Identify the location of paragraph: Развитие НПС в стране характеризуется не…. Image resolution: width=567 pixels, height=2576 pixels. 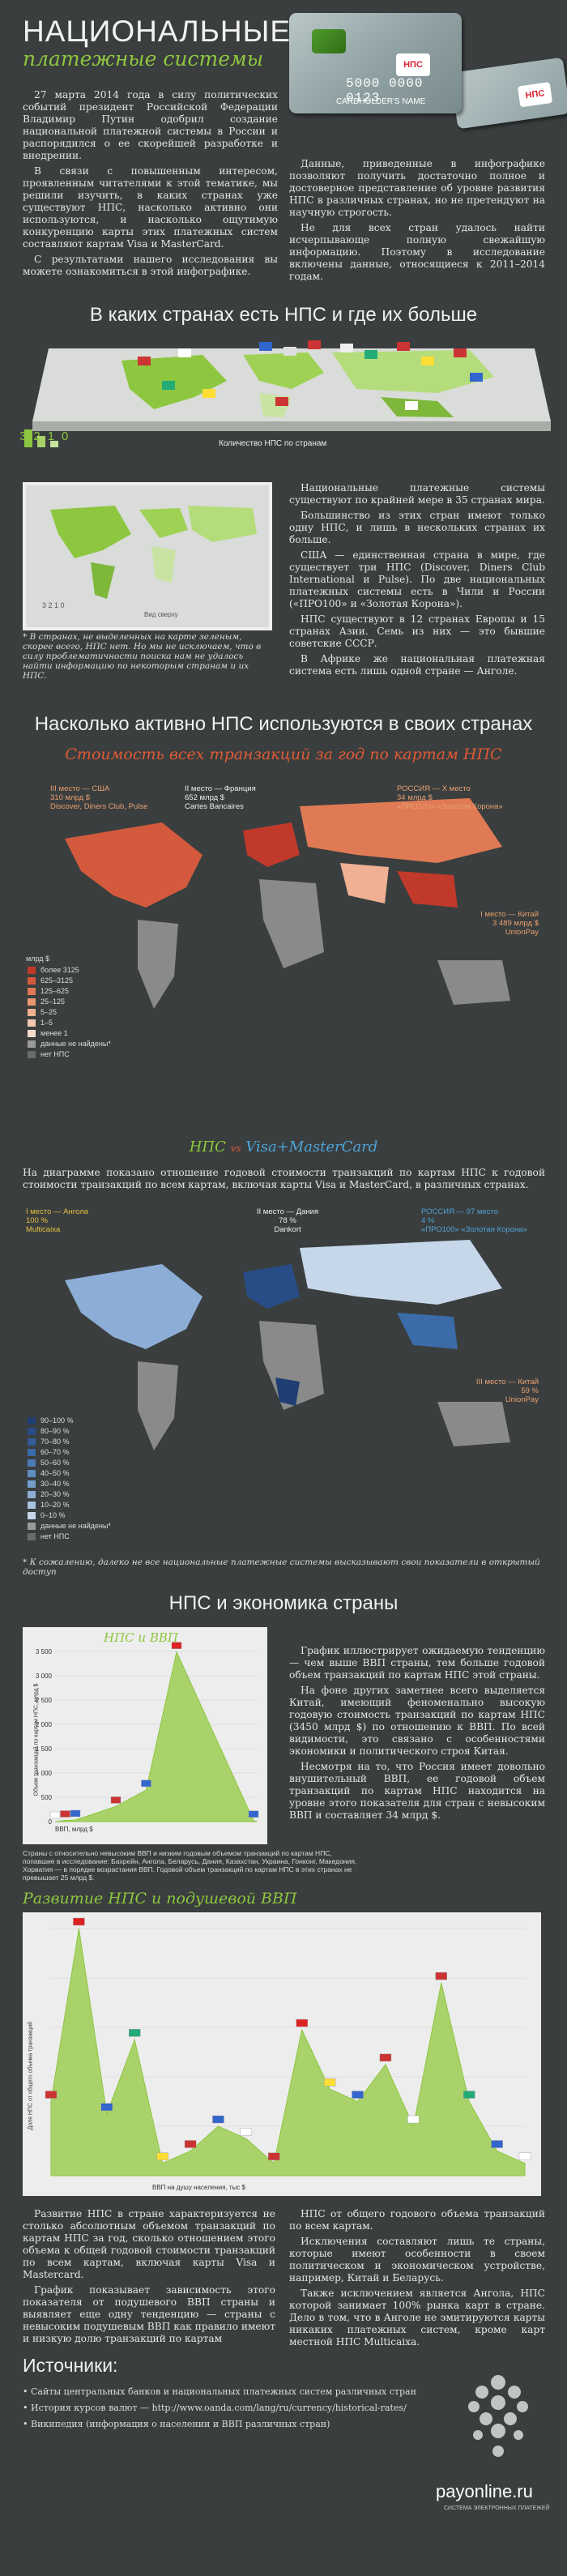
(149, 2244).